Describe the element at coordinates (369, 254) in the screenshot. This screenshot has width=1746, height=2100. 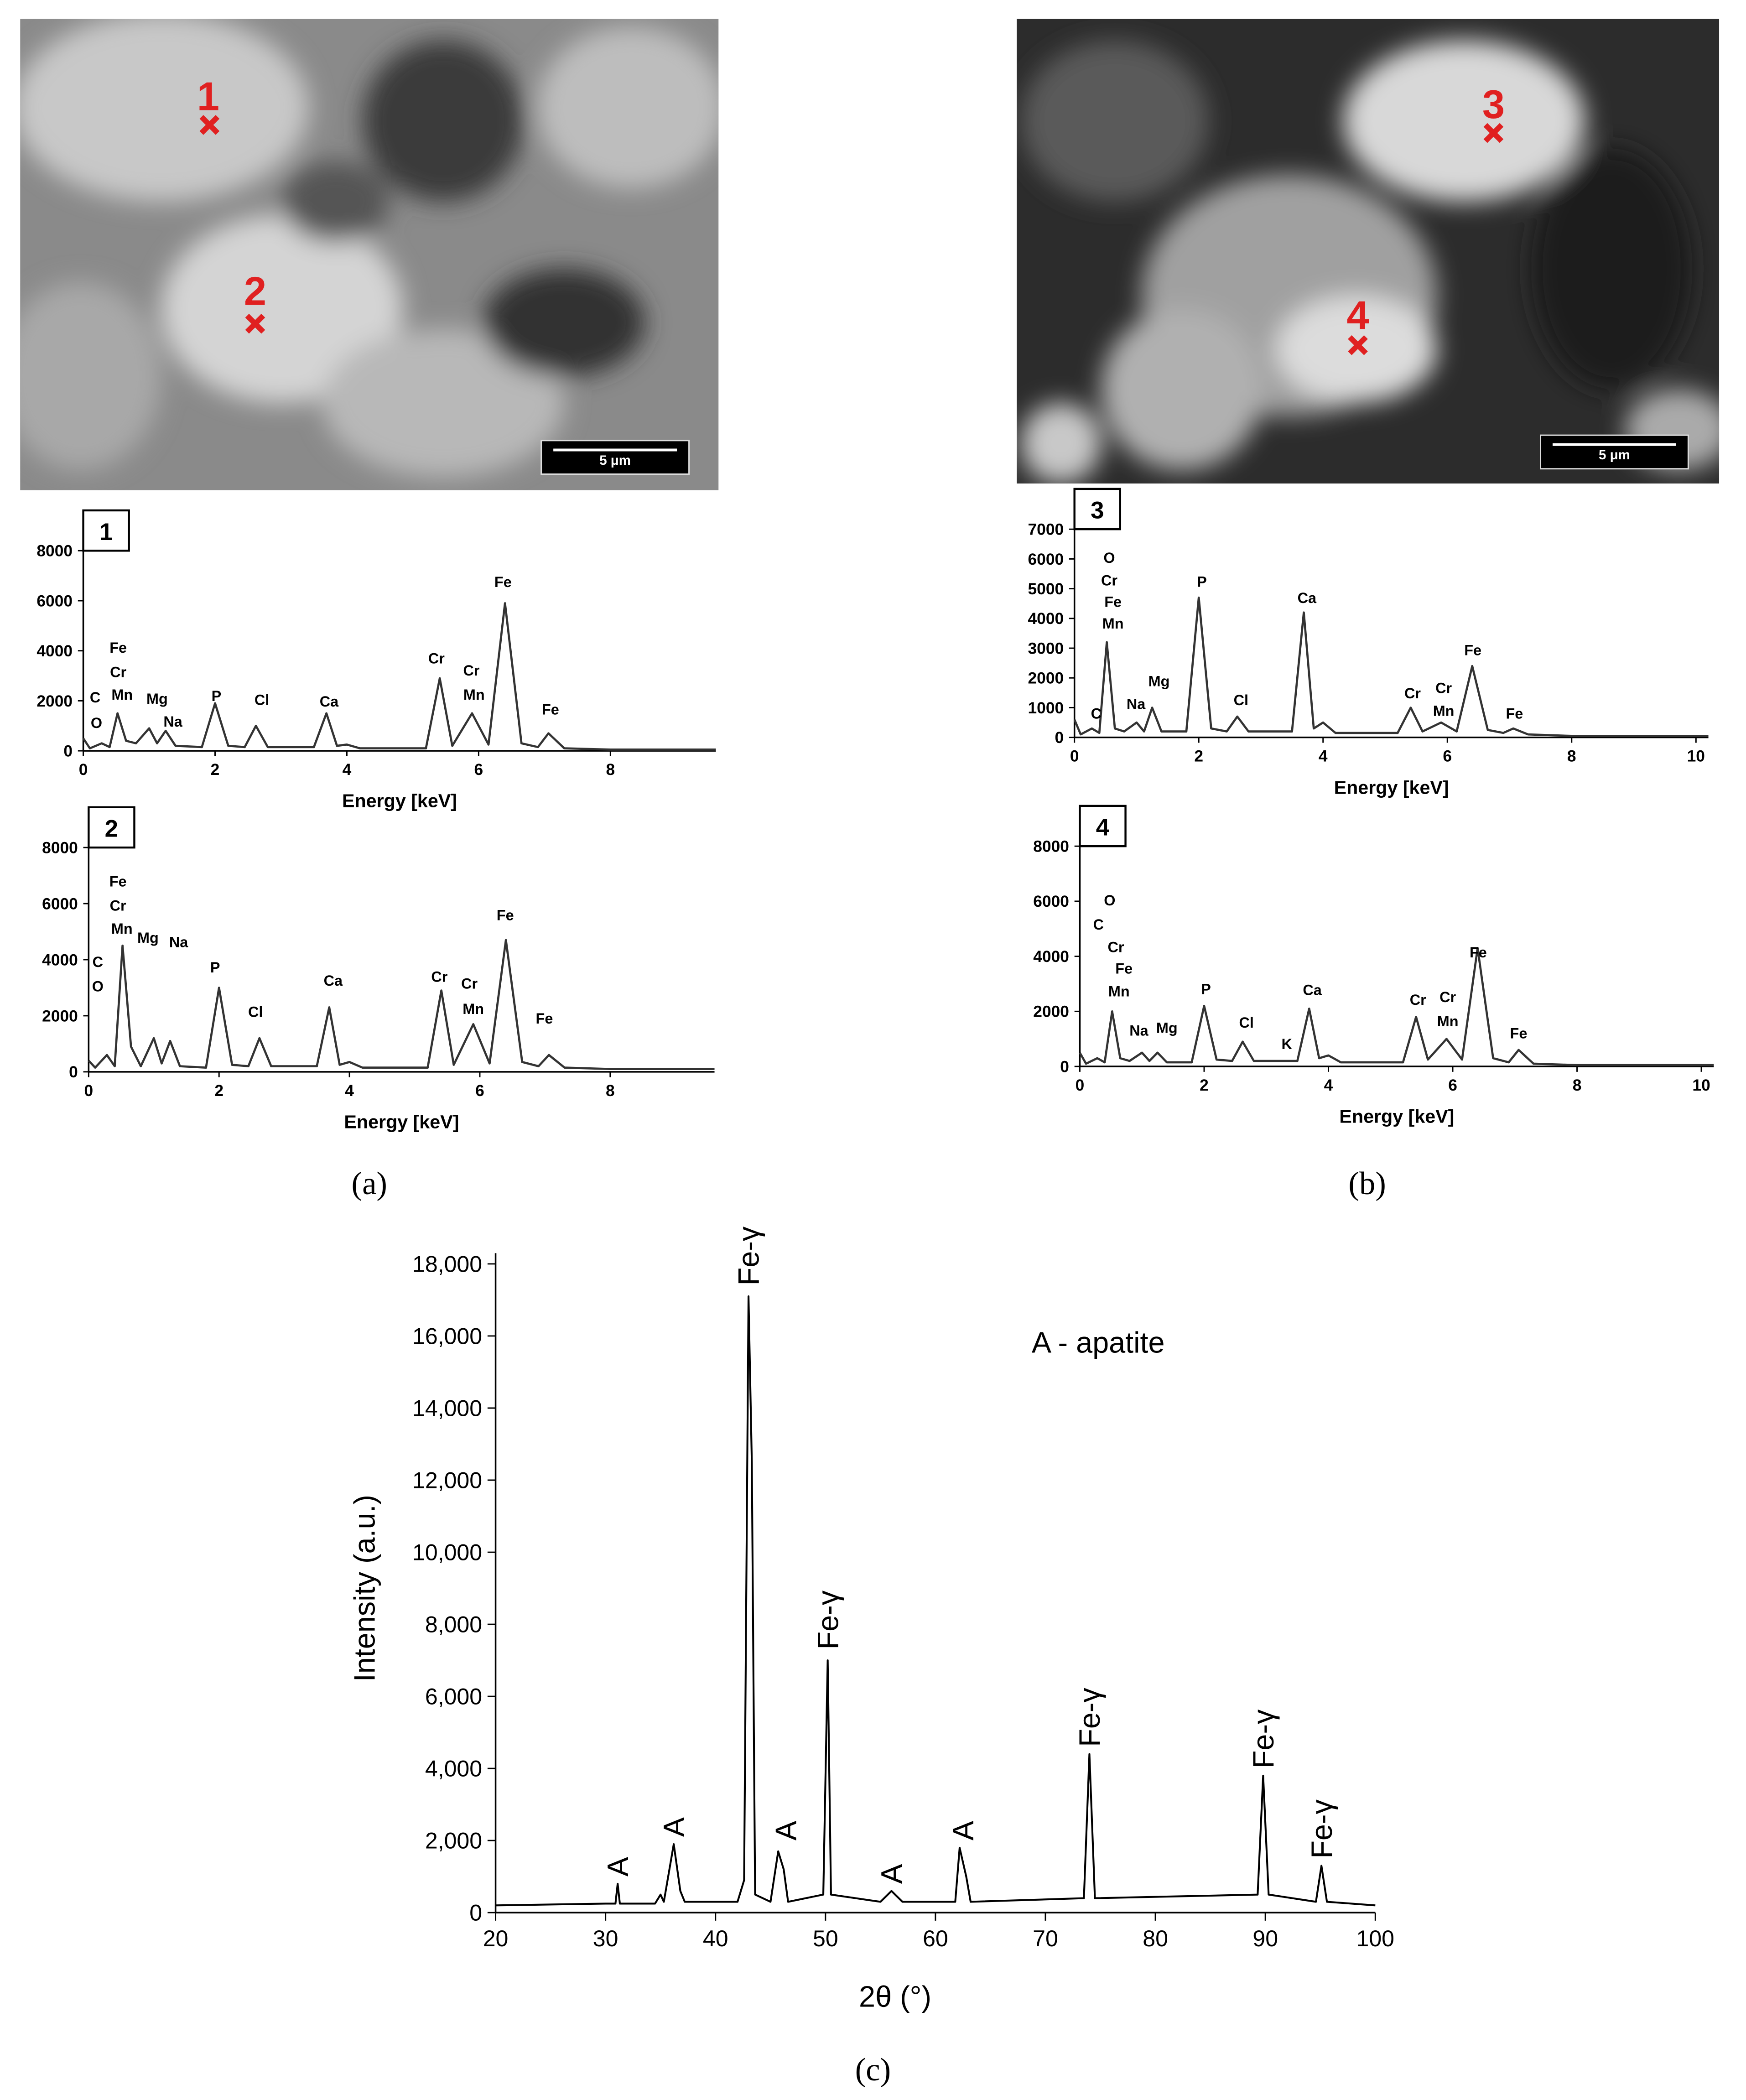
I see `sem-image-a` at that location.